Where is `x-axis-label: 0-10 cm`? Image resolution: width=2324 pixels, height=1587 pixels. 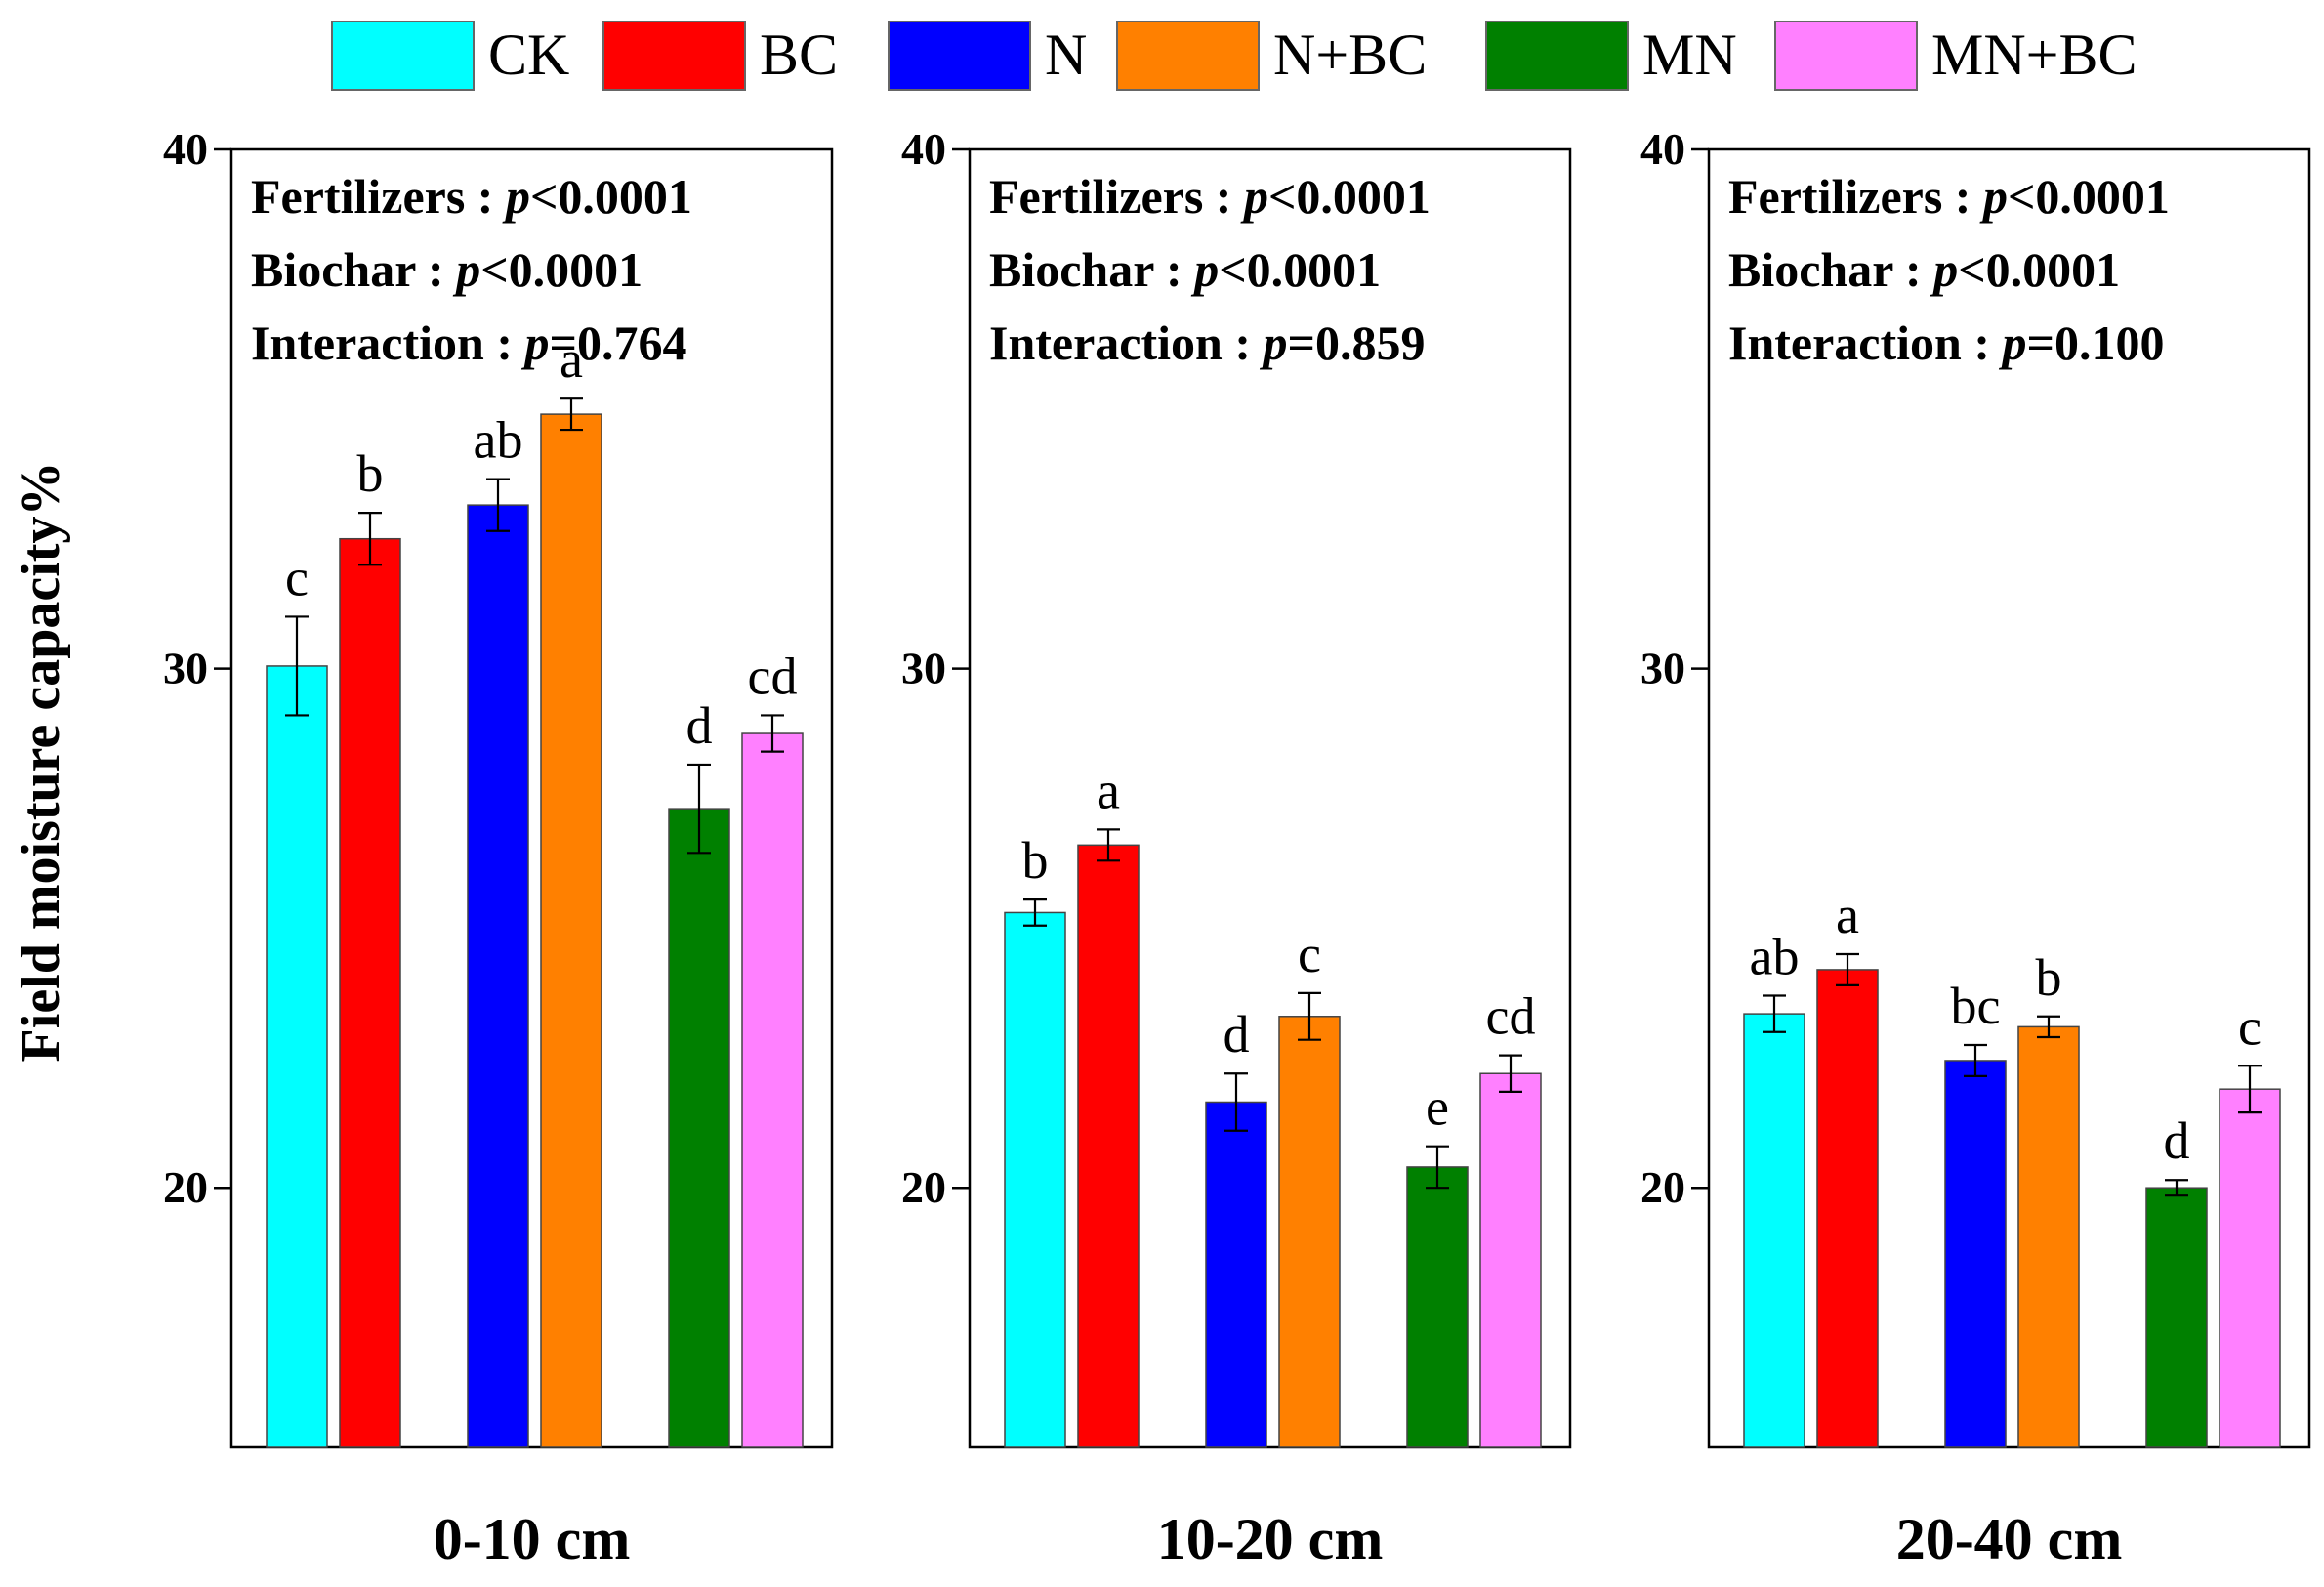
x-axis-label: 0-10 cm is located at coordinates (532, 1539).